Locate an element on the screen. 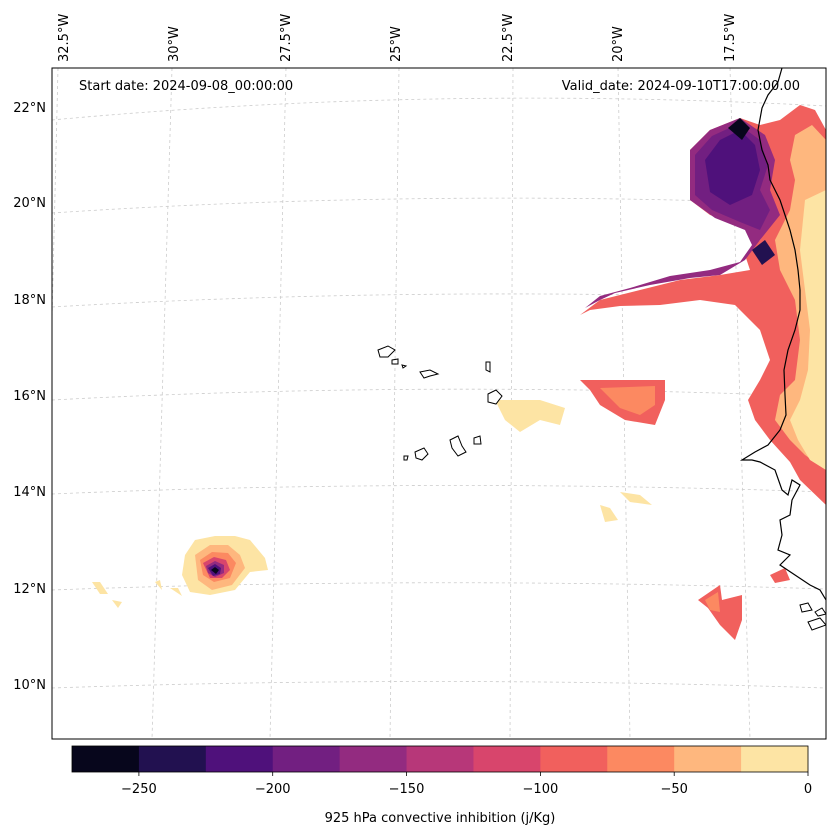  start-date-label: Start date: 2024-09-08_00:00:00 is located at coordinates (186, 86).